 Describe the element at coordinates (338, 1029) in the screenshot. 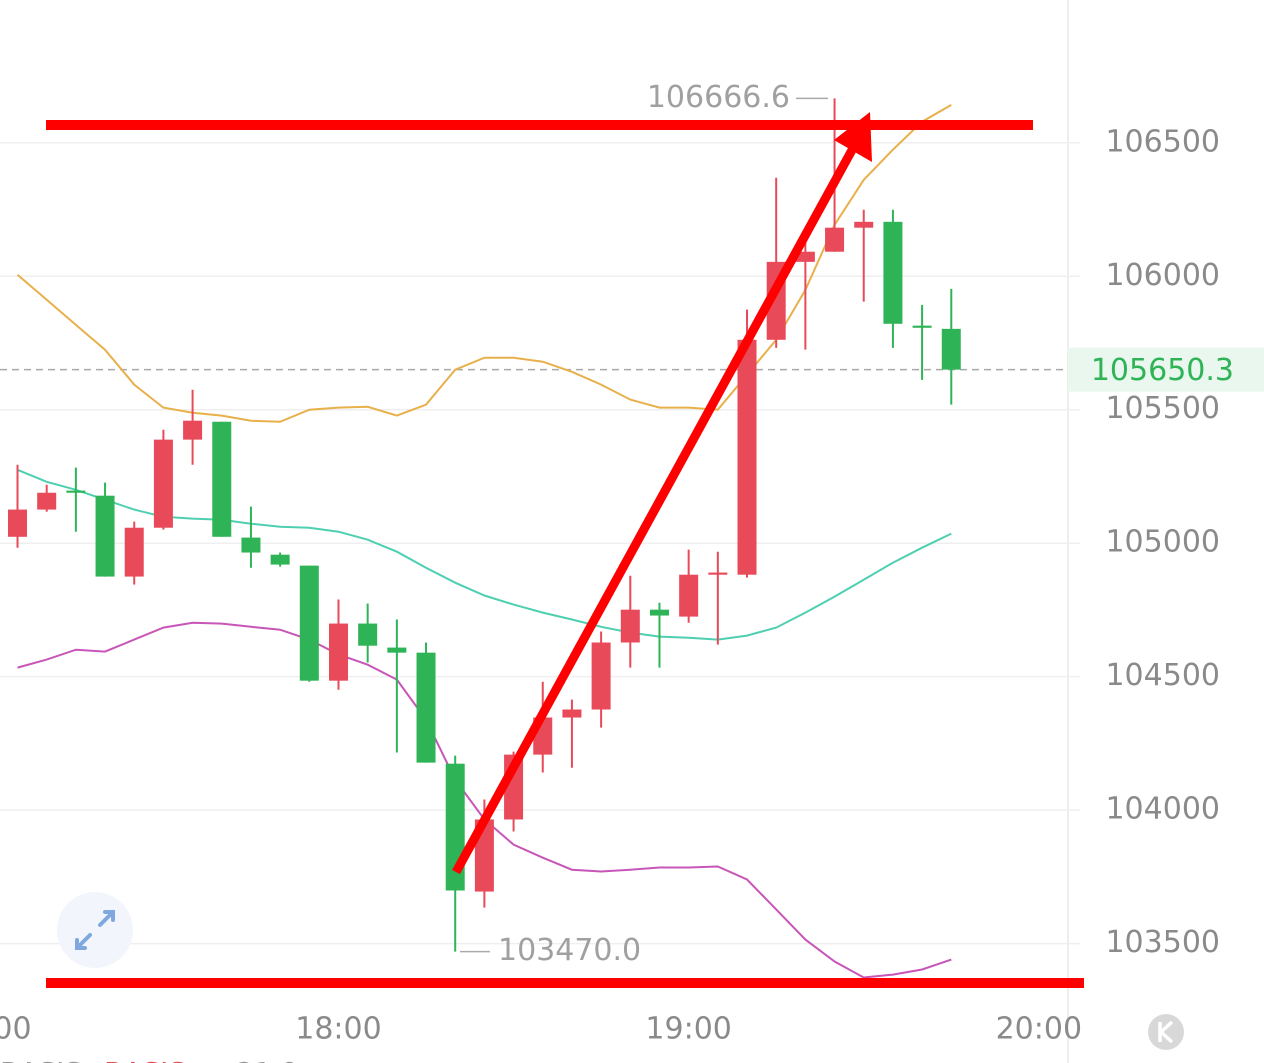

I see `x-tick-label: 18:00` at that location.